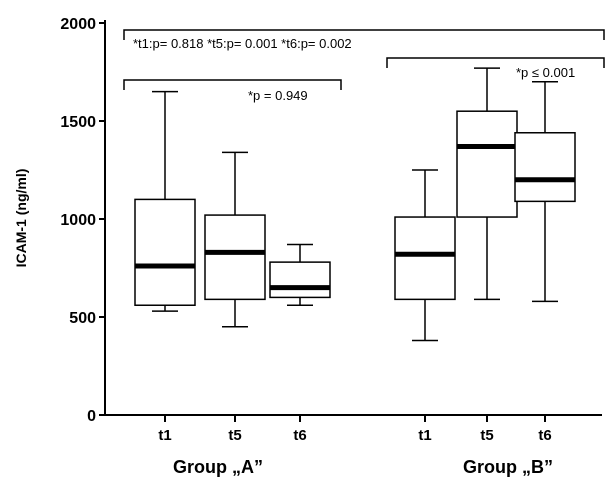 This screenshot has height=481, width=608. I want to click on group-label: Group „A”, so click(218, 467).